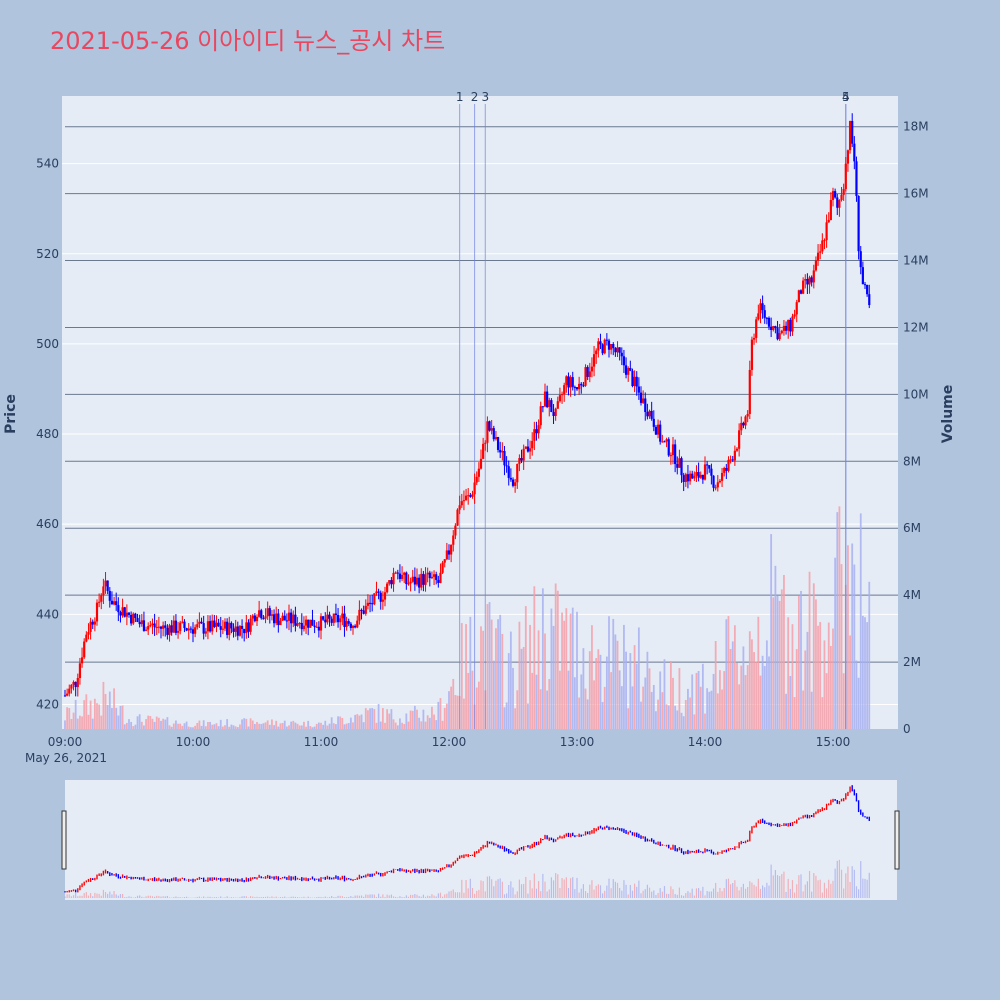 The width and height of the screenshot is (1000, 1000). Describe the element at coordinates (66, 758) in the screenshot. I see `date-label: May 26, 2021` at that location.